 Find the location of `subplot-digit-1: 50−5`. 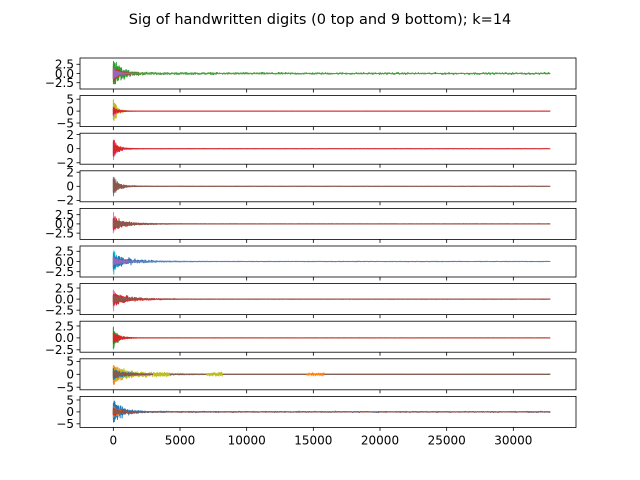

subplot-digit-1: 50−5 is located at coordinates (316, 111).